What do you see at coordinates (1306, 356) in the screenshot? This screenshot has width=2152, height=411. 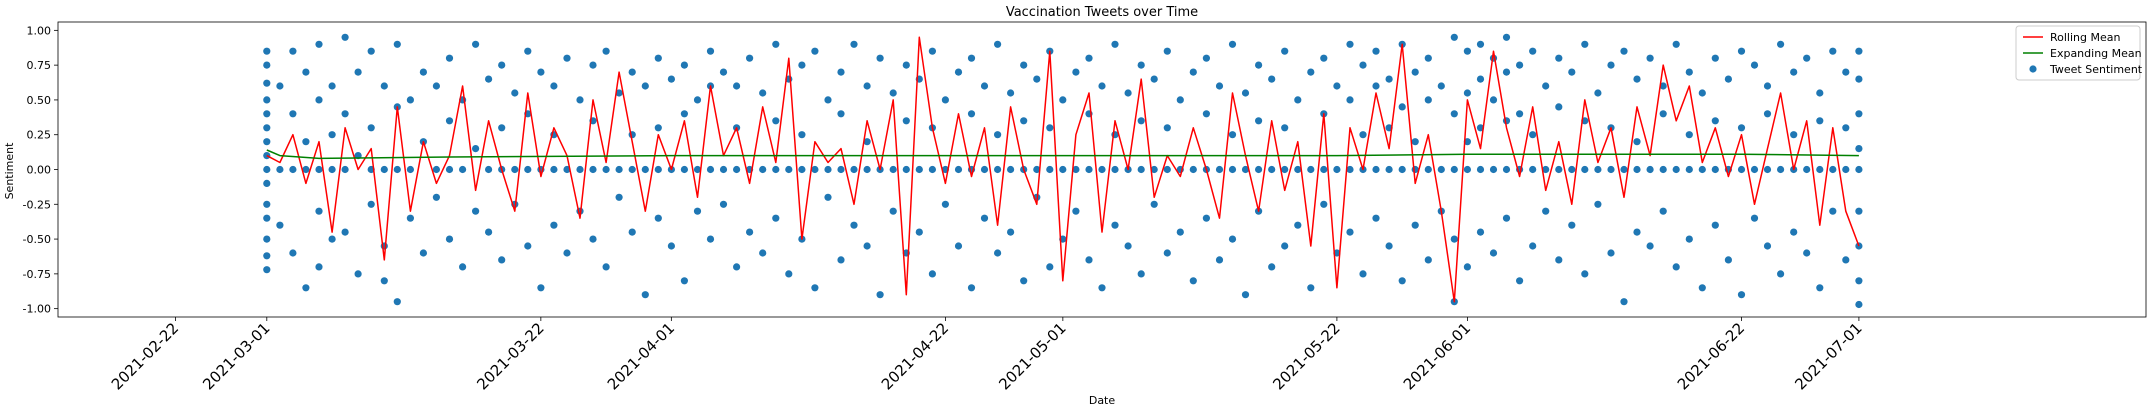 I see `x-tick-label: 2021-05-22` at bounding box center [1306, 356].